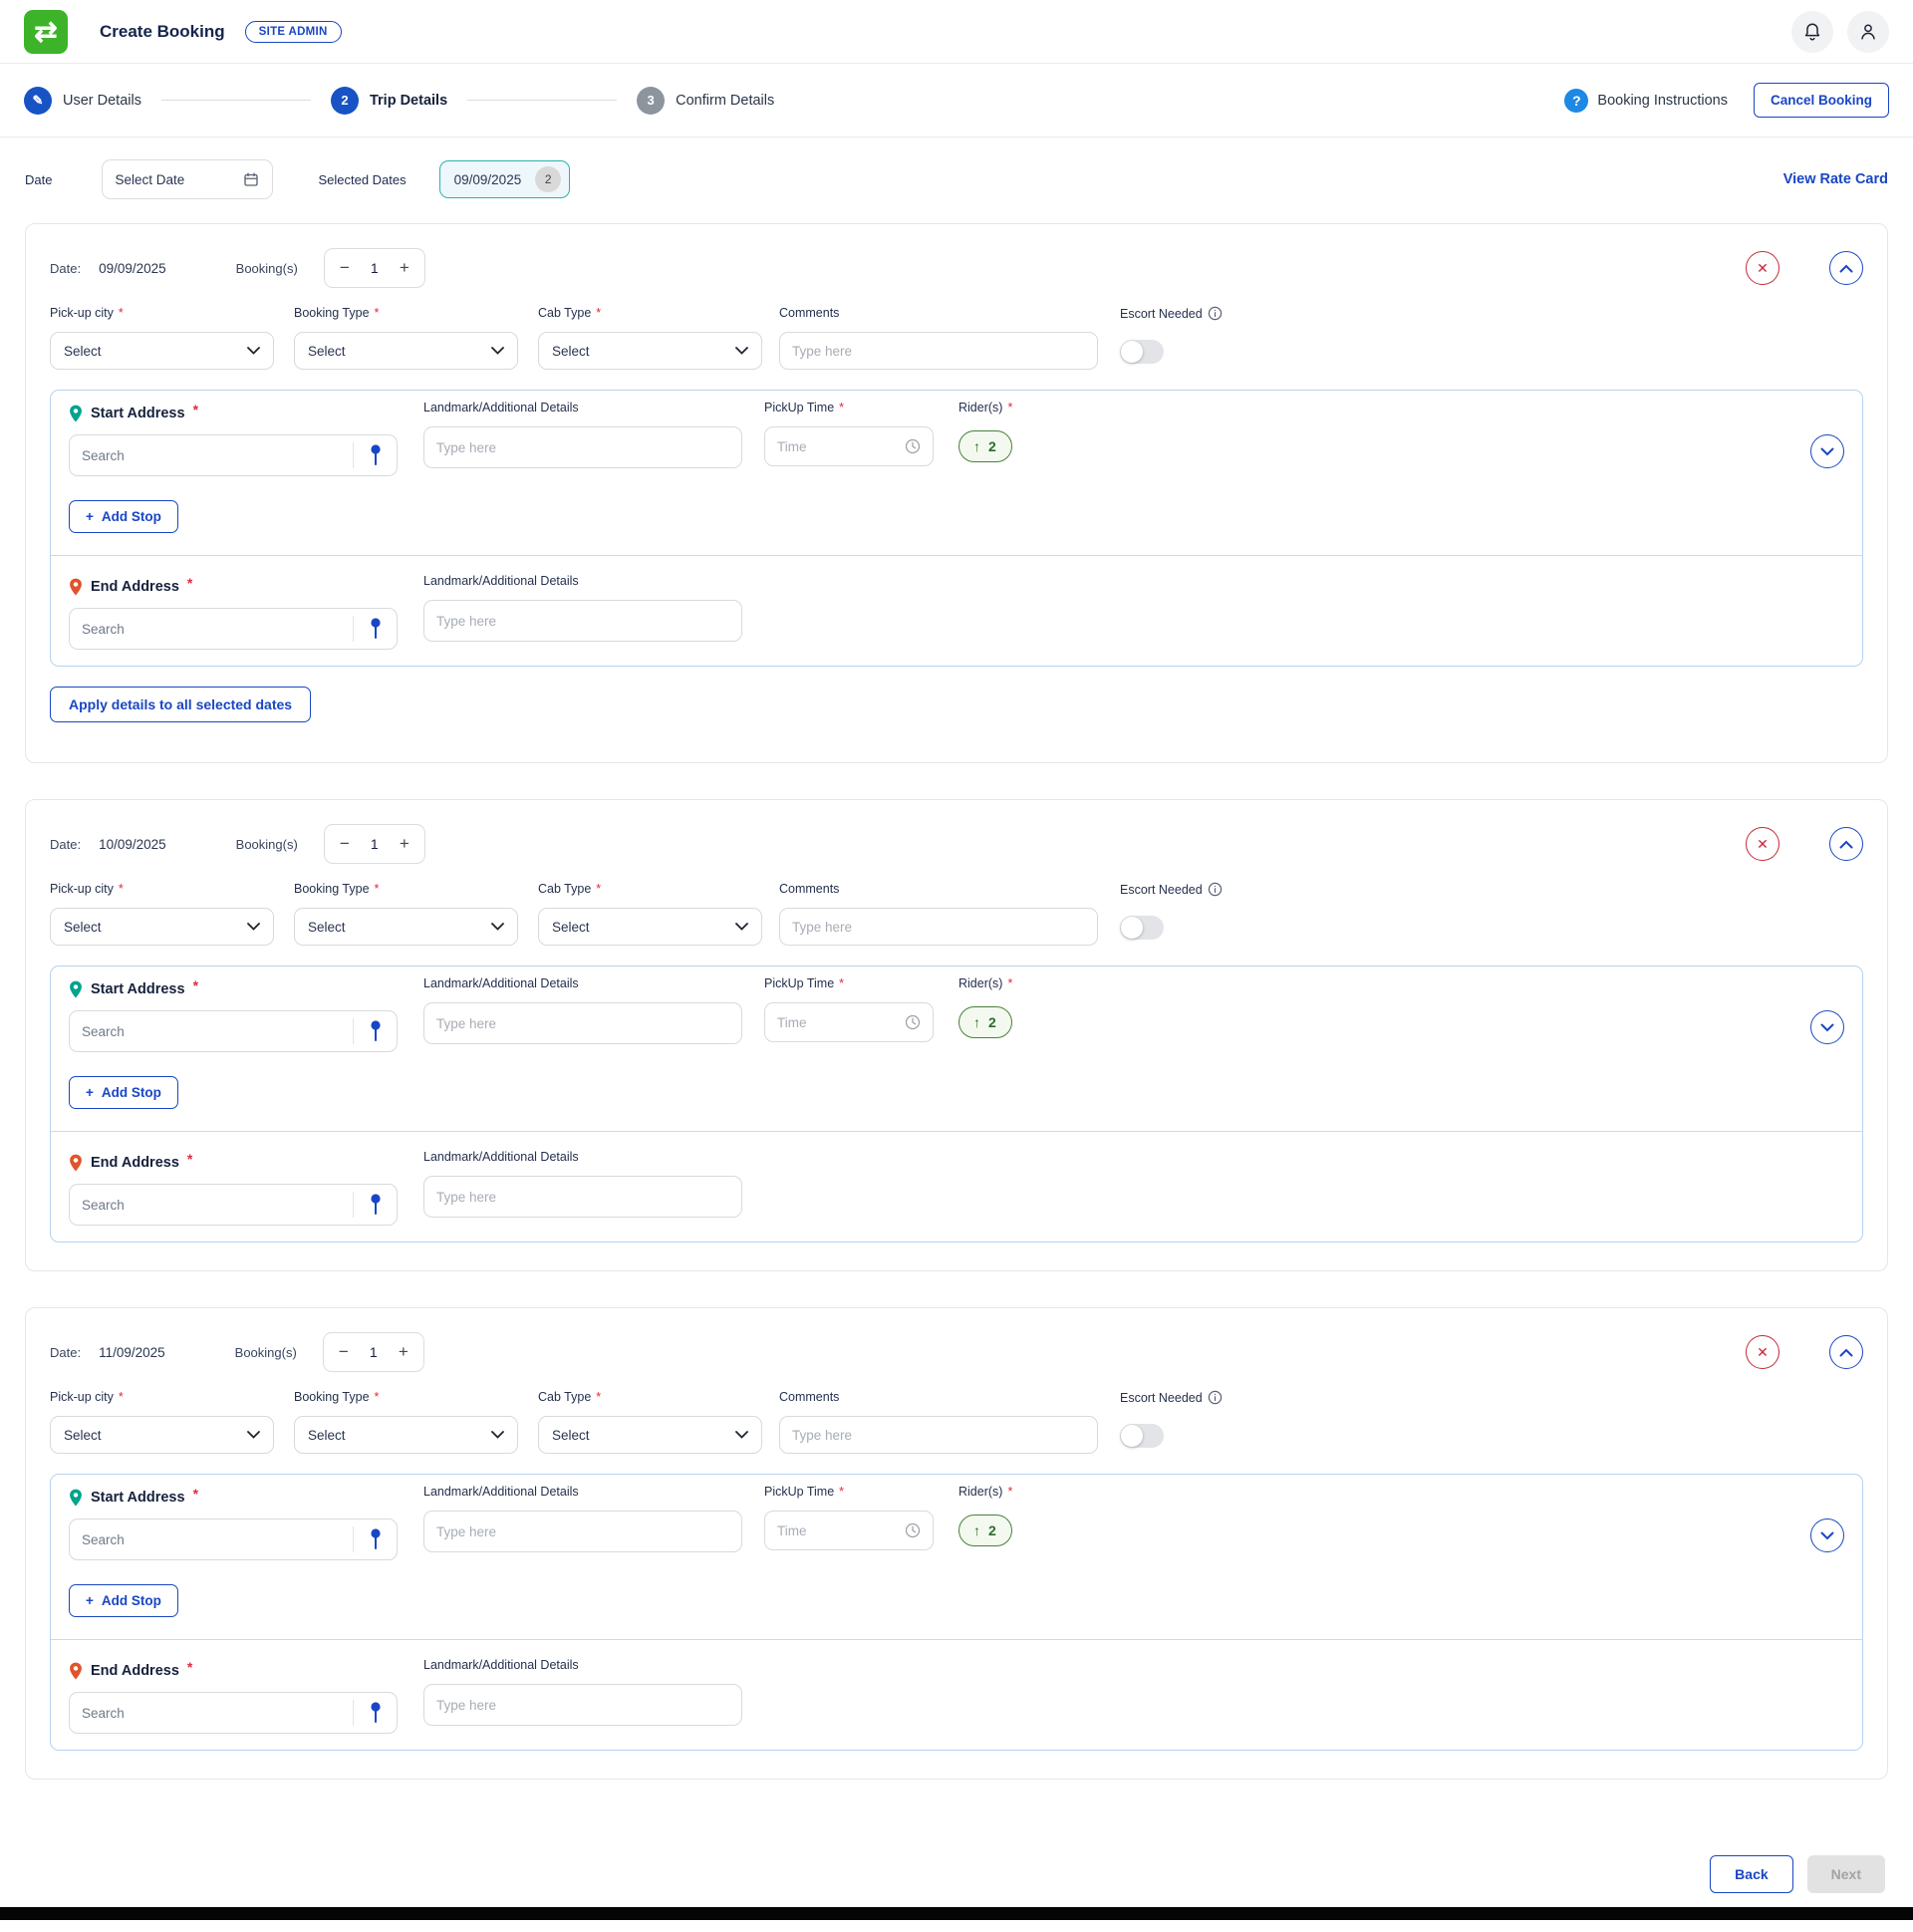 The image size is (1913, 1932). What do you see at coordinates (408, 100) in the screenshot?
I see `step-label: Trip Details` at bounding box center [408, 100].